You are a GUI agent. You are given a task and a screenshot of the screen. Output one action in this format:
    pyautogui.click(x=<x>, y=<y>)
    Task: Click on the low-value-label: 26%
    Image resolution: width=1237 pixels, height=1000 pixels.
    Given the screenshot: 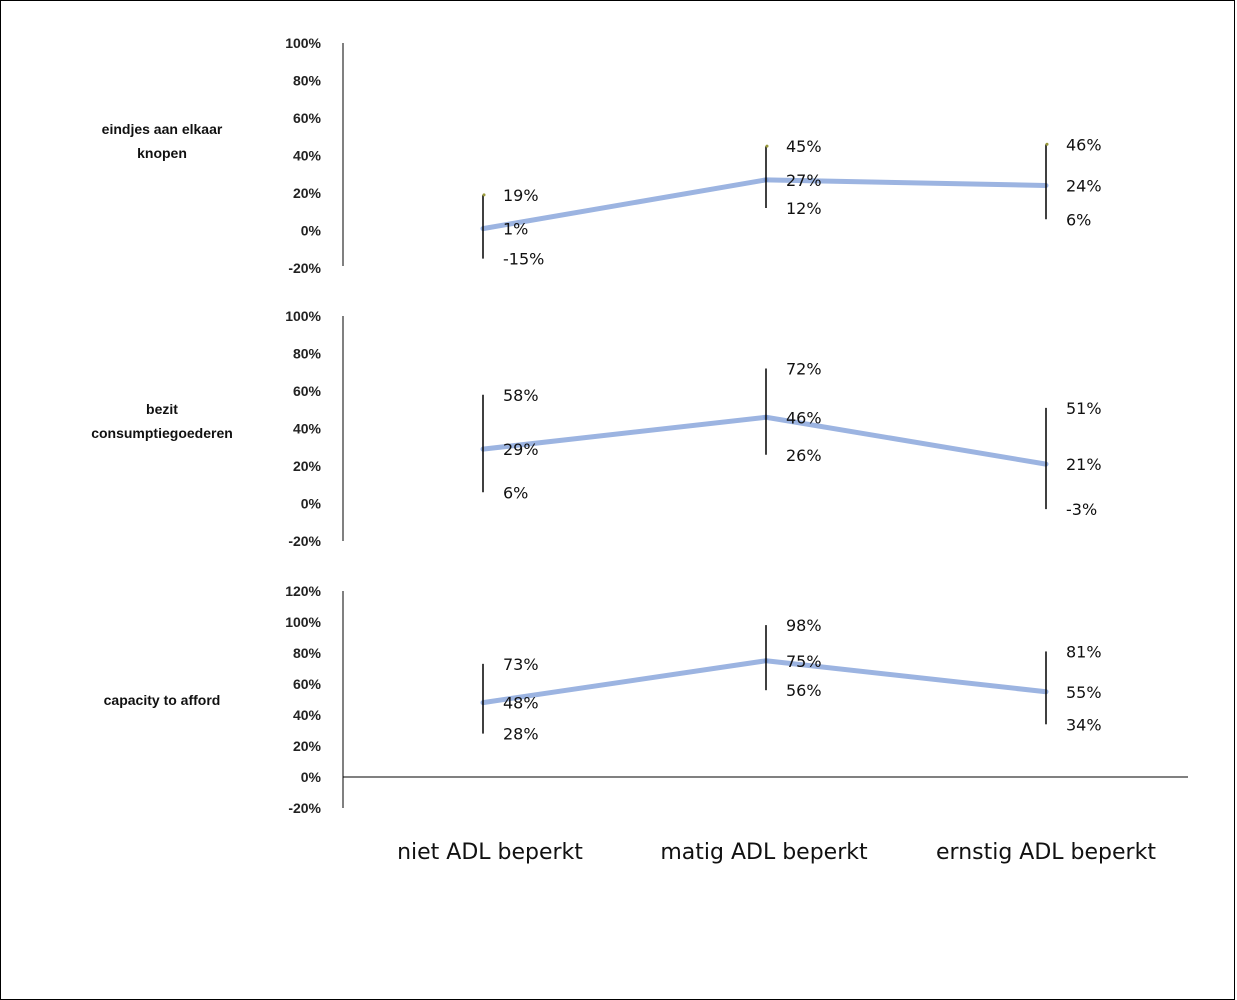 What is the action you would take?
    pyautogui.click(x=804, y=455)
    